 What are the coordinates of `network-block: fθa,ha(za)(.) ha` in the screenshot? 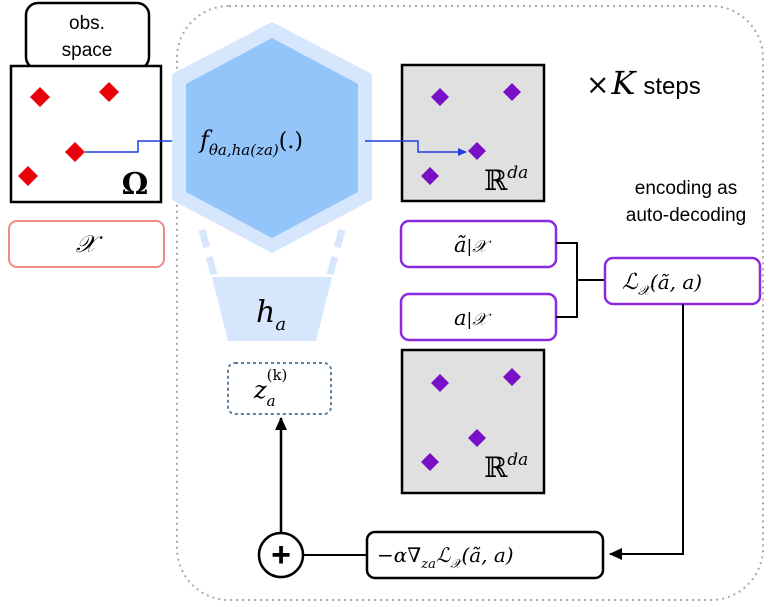 It's located at (272, 181).